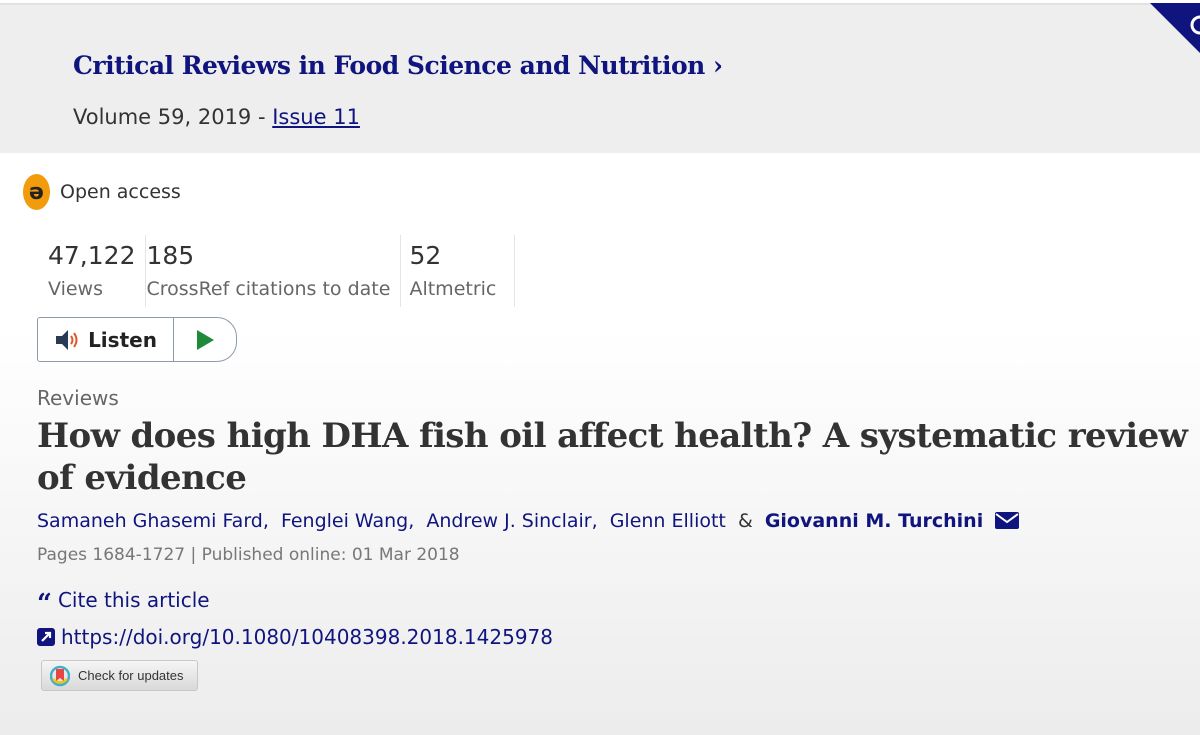 Image resolution: width=1200 pixels, height=735 pixels. Describe the element at coordinates (60, 675) in the screenshot. I see `crossmark-icon` at that location.